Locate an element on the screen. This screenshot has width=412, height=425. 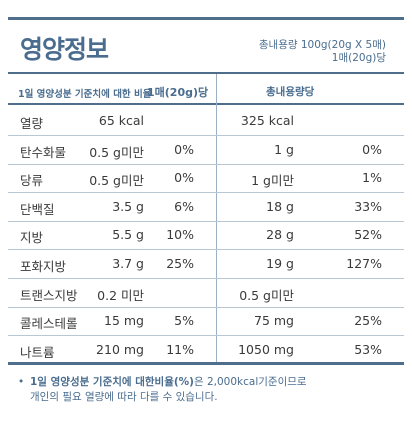
nutrient-row: 나트륨 210 mg 11% 1050 mg 53% is located at coordinates (206, 349).